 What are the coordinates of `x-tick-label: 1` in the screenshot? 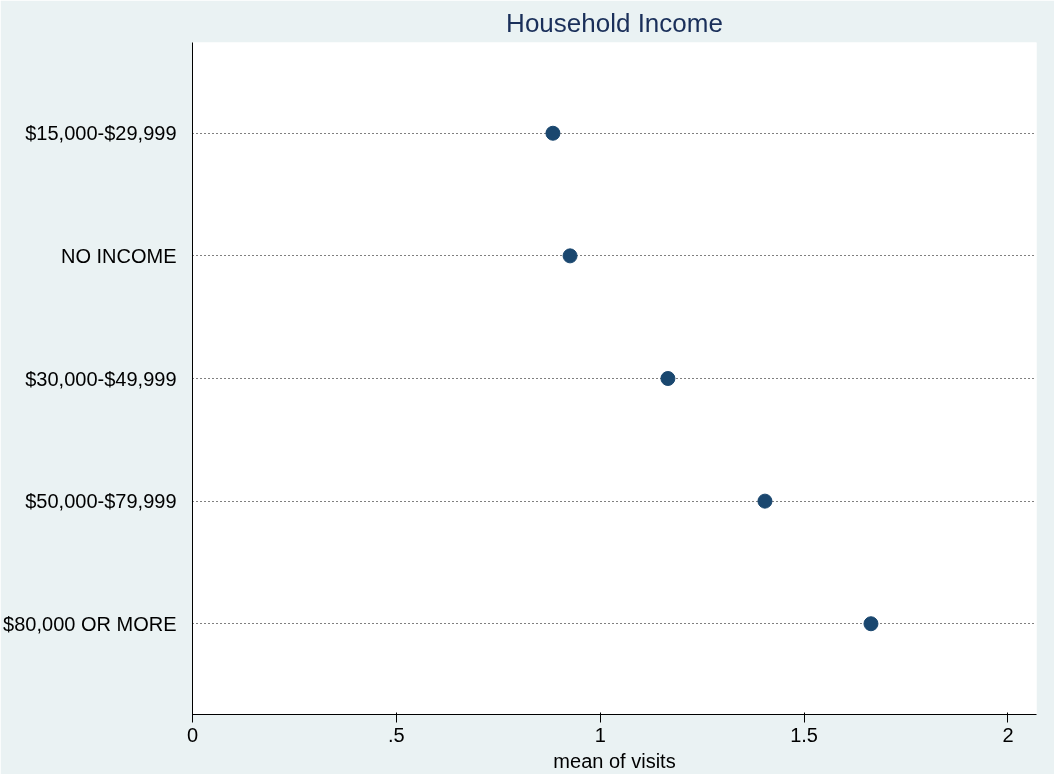 It's located at (600, 734).